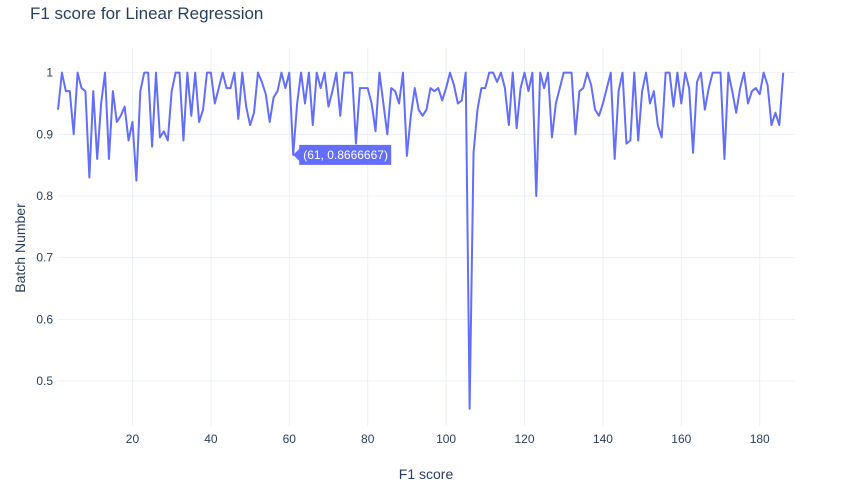  I want to click on y-tick-label: 0.9, so click(44, 134).